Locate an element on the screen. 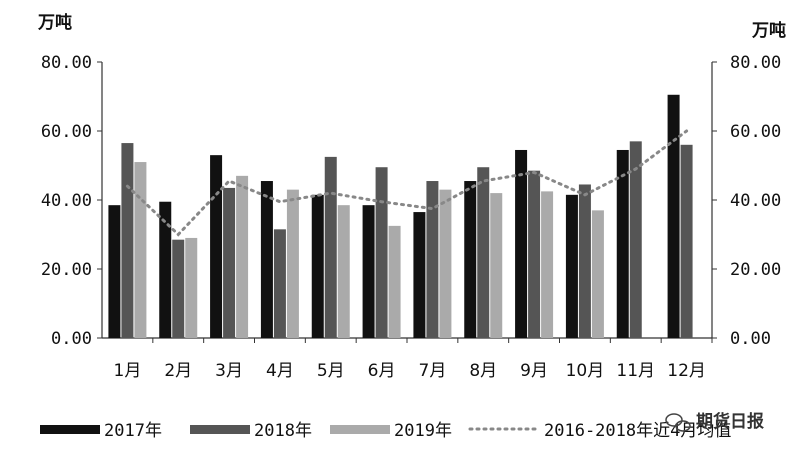 The width and height of the screenshot is (810, 457). wechat-icon is located at coordinates (678, 422).